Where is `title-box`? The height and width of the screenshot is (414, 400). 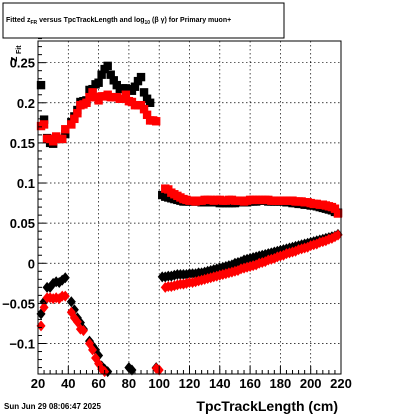 title-box is located at coordinates (143, 20).